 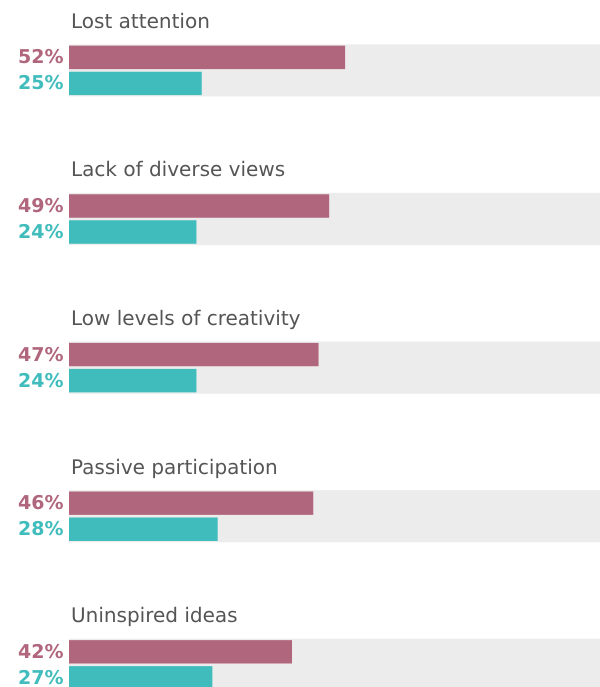 I want to click on data-label: 25%, so click(x=41, y=83).